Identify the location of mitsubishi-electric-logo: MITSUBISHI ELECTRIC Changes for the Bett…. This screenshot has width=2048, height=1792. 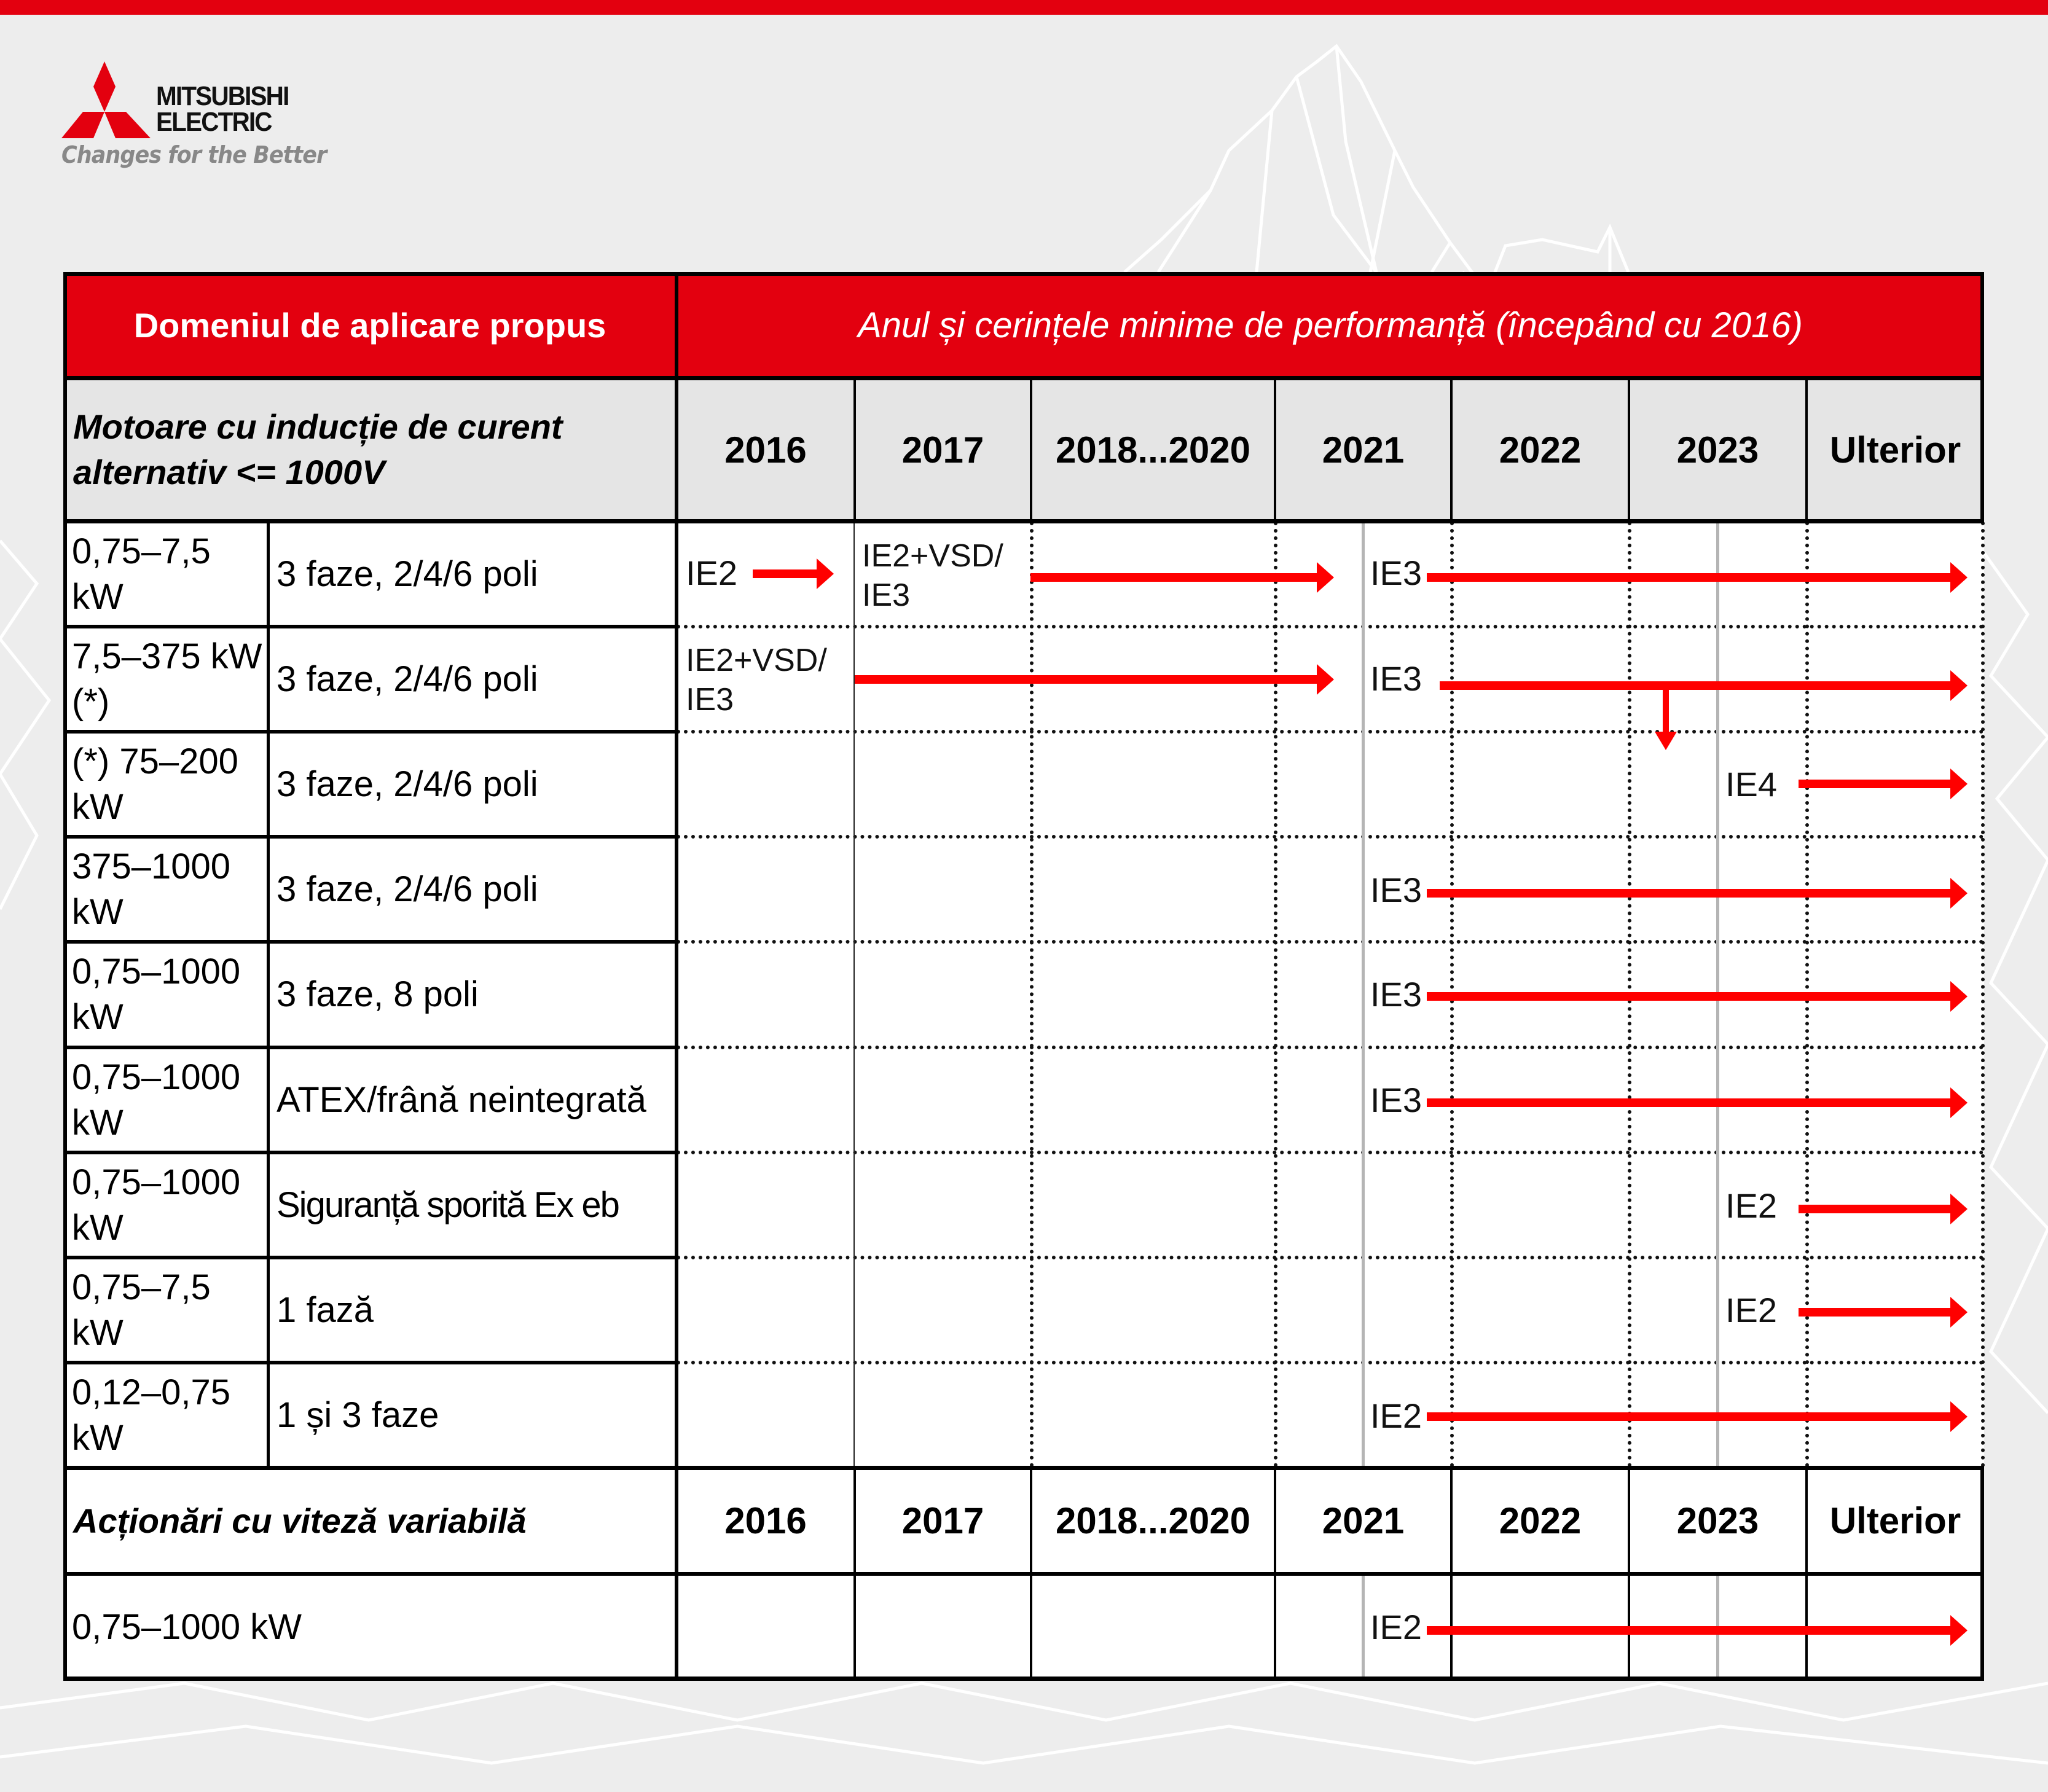
(203, 116).